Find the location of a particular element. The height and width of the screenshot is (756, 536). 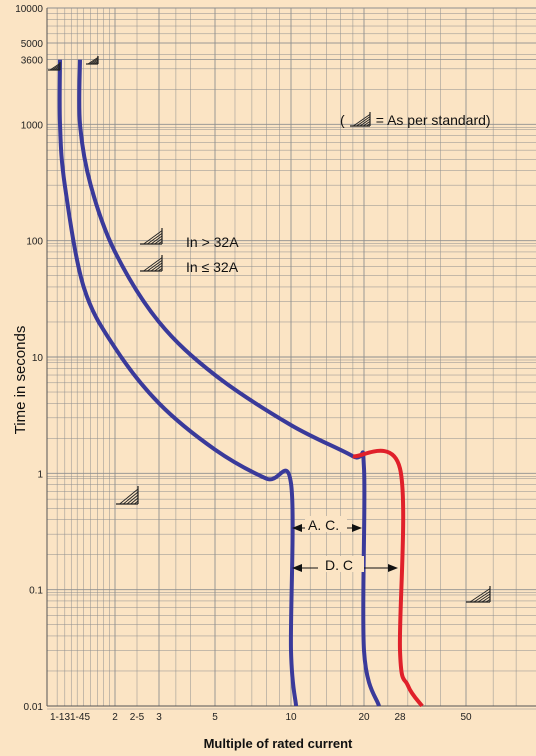

x-tick-label: 1-45 is located at coordinates (80, 717).